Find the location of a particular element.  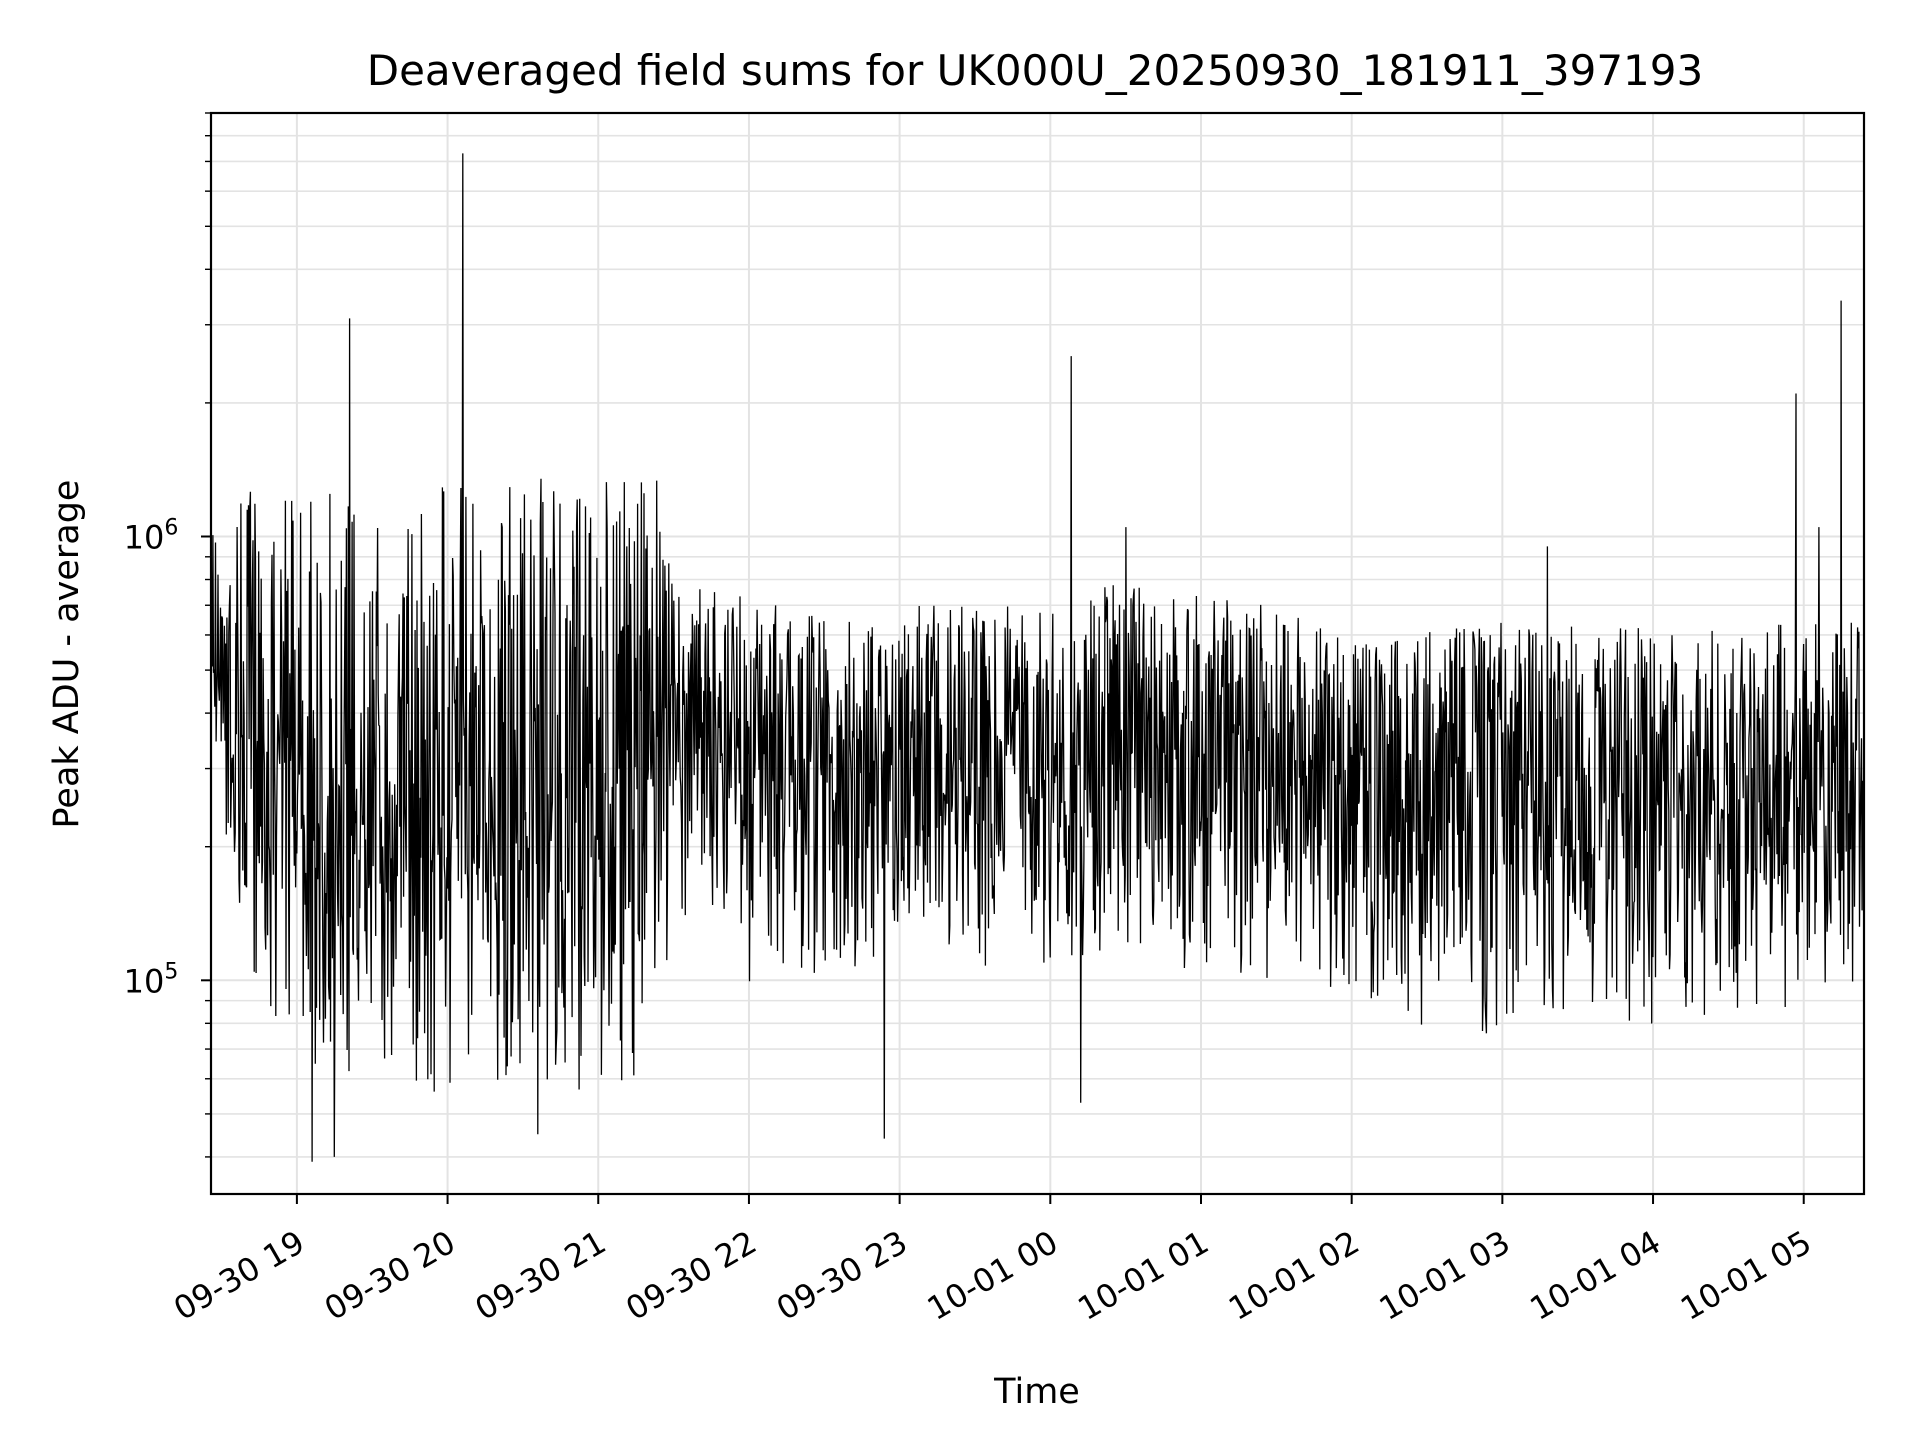

x-axis-label: Time is located at coordinates (1036, 1392).